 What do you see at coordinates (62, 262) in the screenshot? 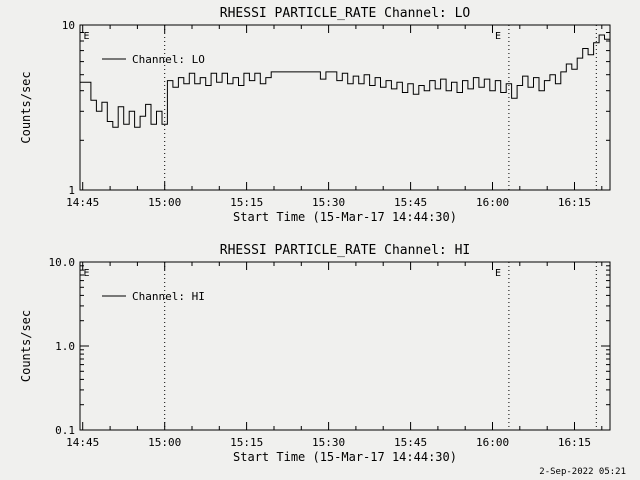
I see `y-tick-label: 10.0` at bounding box center [62, 262].